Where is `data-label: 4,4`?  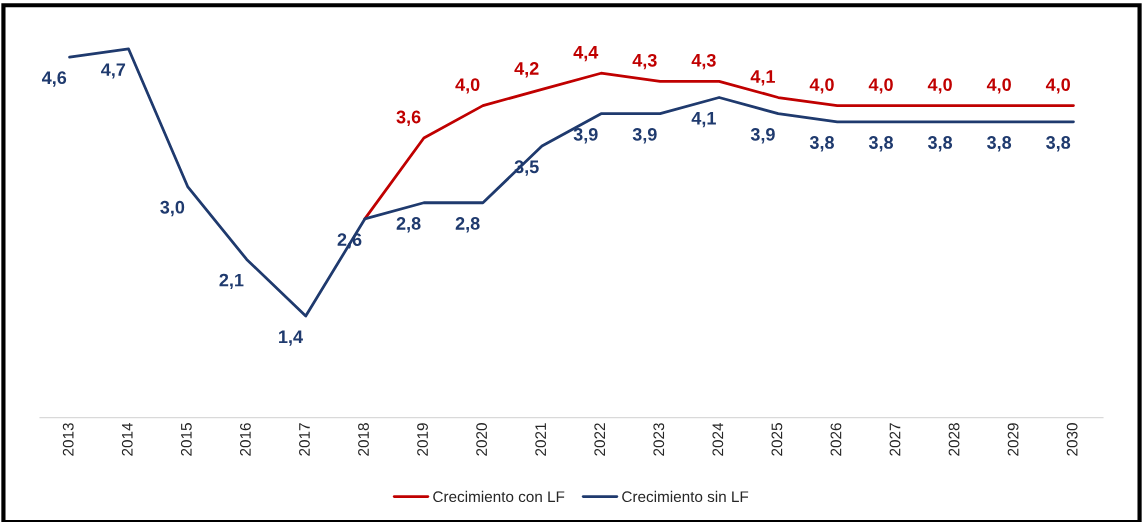 data-label: 4,4 is located at coordinates (586, 54).